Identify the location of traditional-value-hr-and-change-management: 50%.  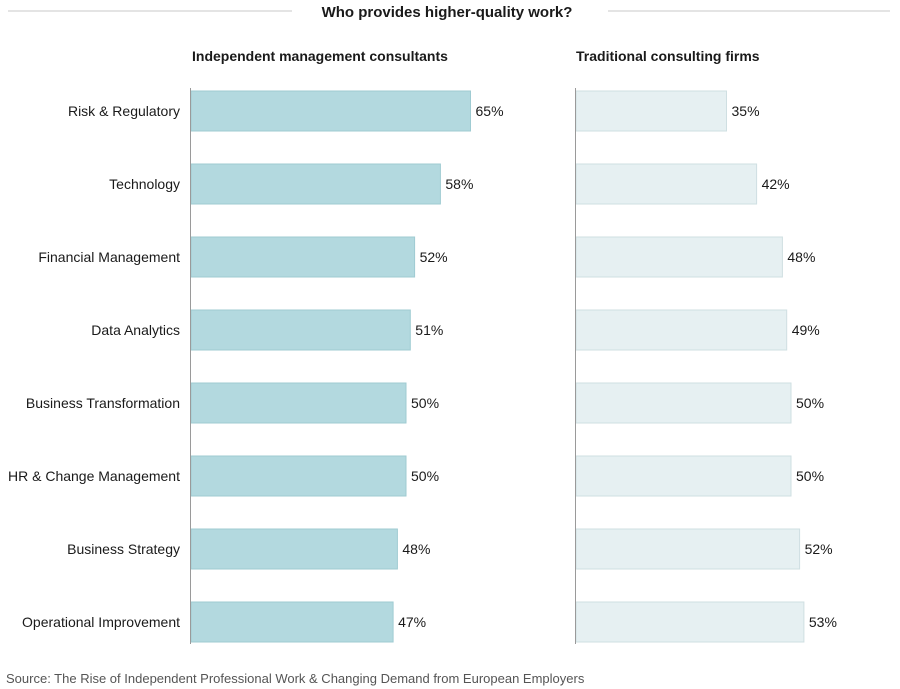
(810, 476).